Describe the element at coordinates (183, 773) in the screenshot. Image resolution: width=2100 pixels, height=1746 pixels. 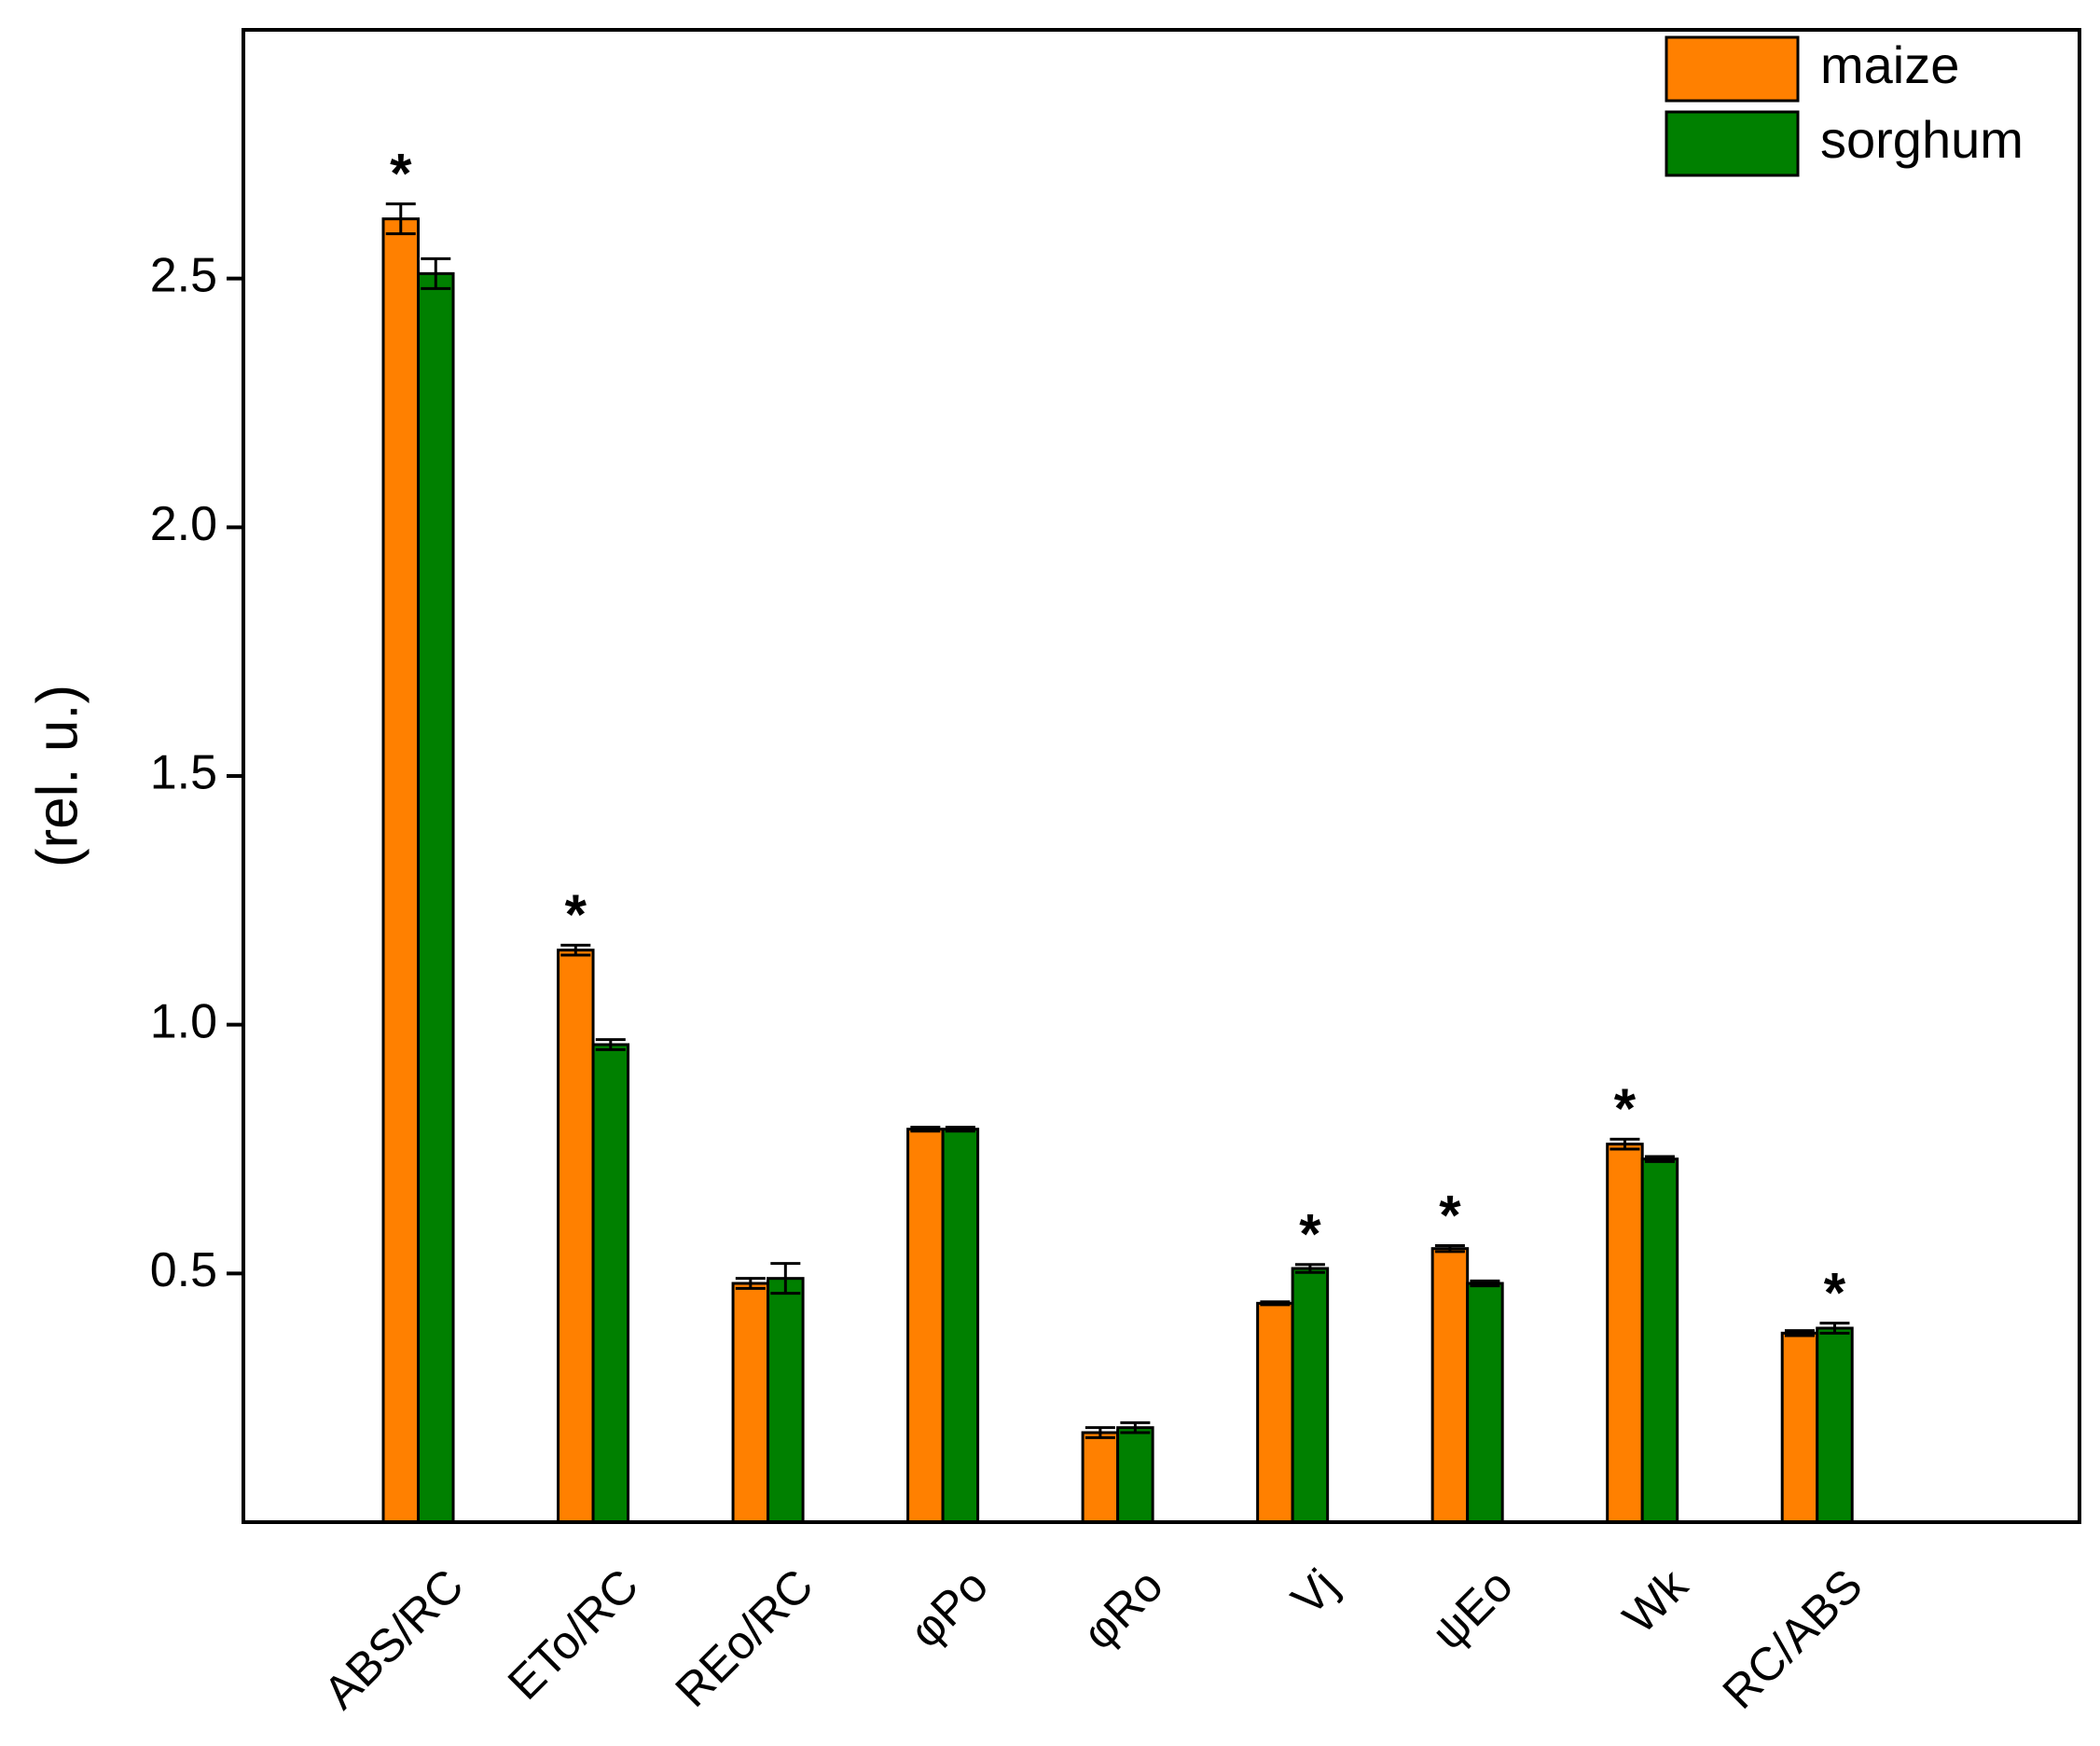
I see `y-tick-label: 1.5` at that location.